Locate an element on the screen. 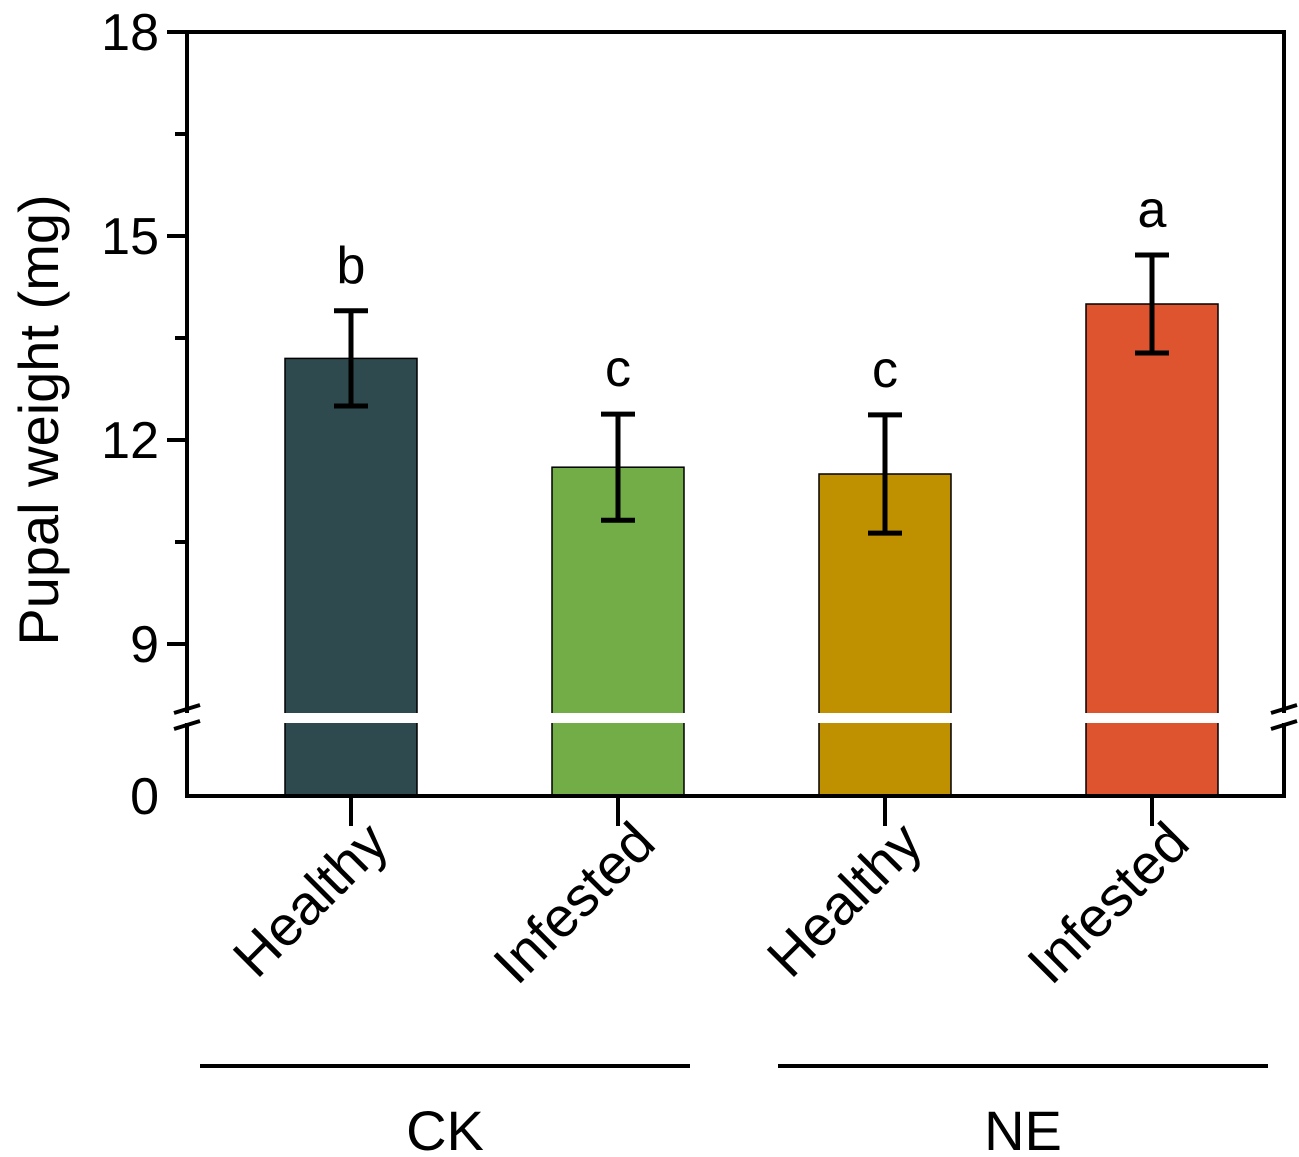 The image size is (1299, 1157). significance-label-2: c is located at coordinates (618, 369).